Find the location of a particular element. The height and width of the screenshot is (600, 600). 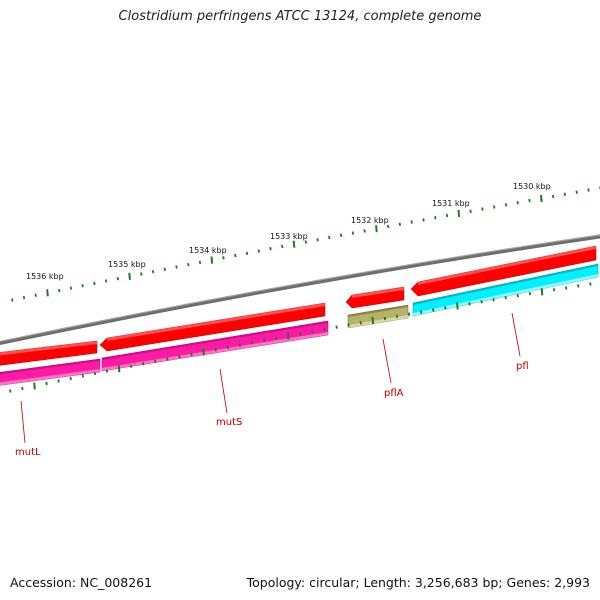

gene-label-mutL: mutL is located at coordinates (28, 452).